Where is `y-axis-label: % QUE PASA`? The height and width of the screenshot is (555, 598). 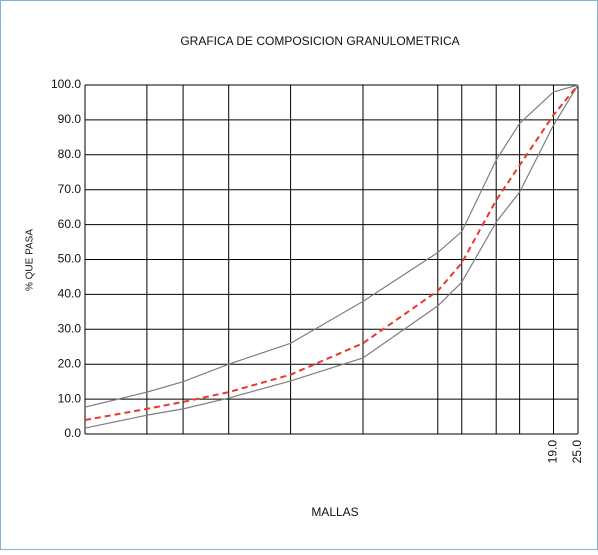 y-axis-label: % QUE PASA is located at coordinates (30, 260).